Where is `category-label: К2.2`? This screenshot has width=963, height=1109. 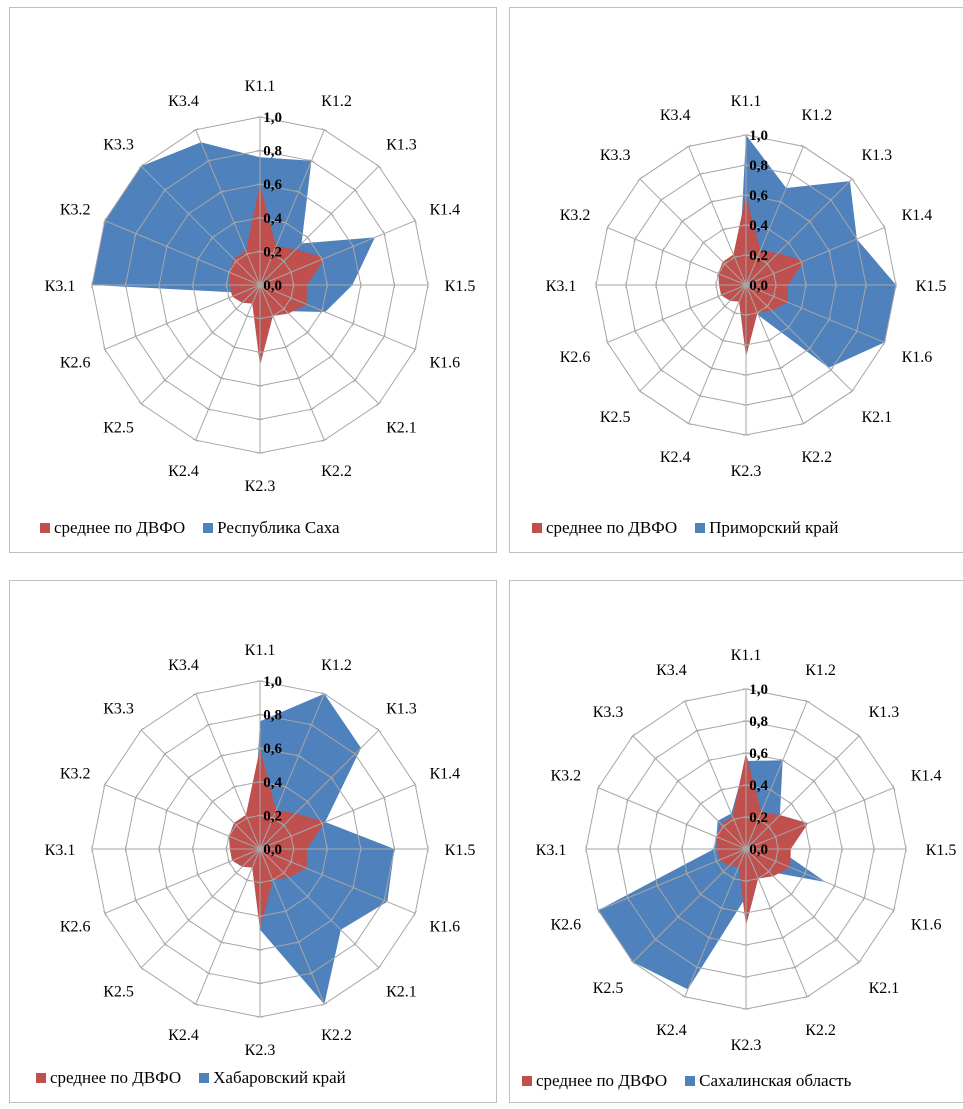
category-label: К2.2 is located at coordinates (336, 471).